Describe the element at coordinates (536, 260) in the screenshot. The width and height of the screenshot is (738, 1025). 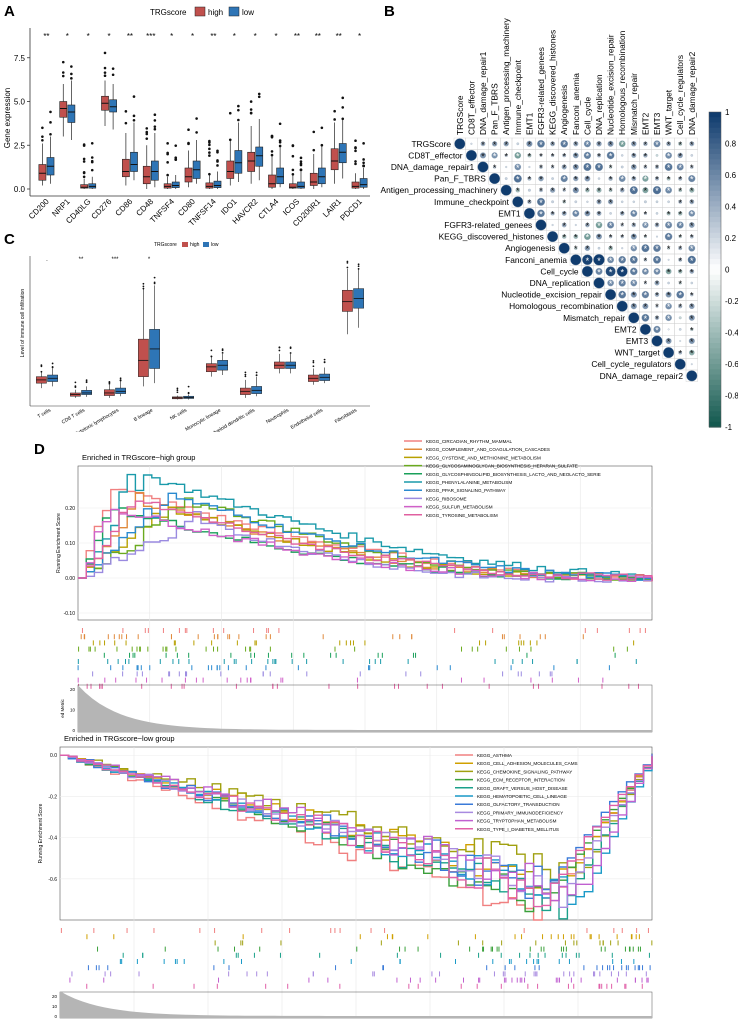
I see `panel-b-row-label: Fanconi_anemia` at that location.